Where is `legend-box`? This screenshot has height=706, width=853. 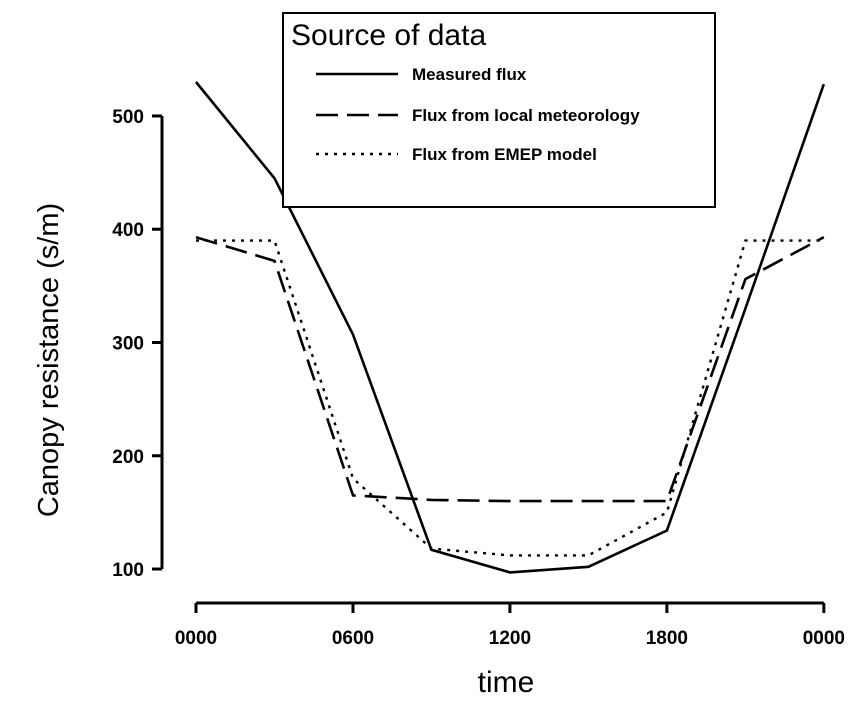 legend-box is located at coordinates (499, 110).